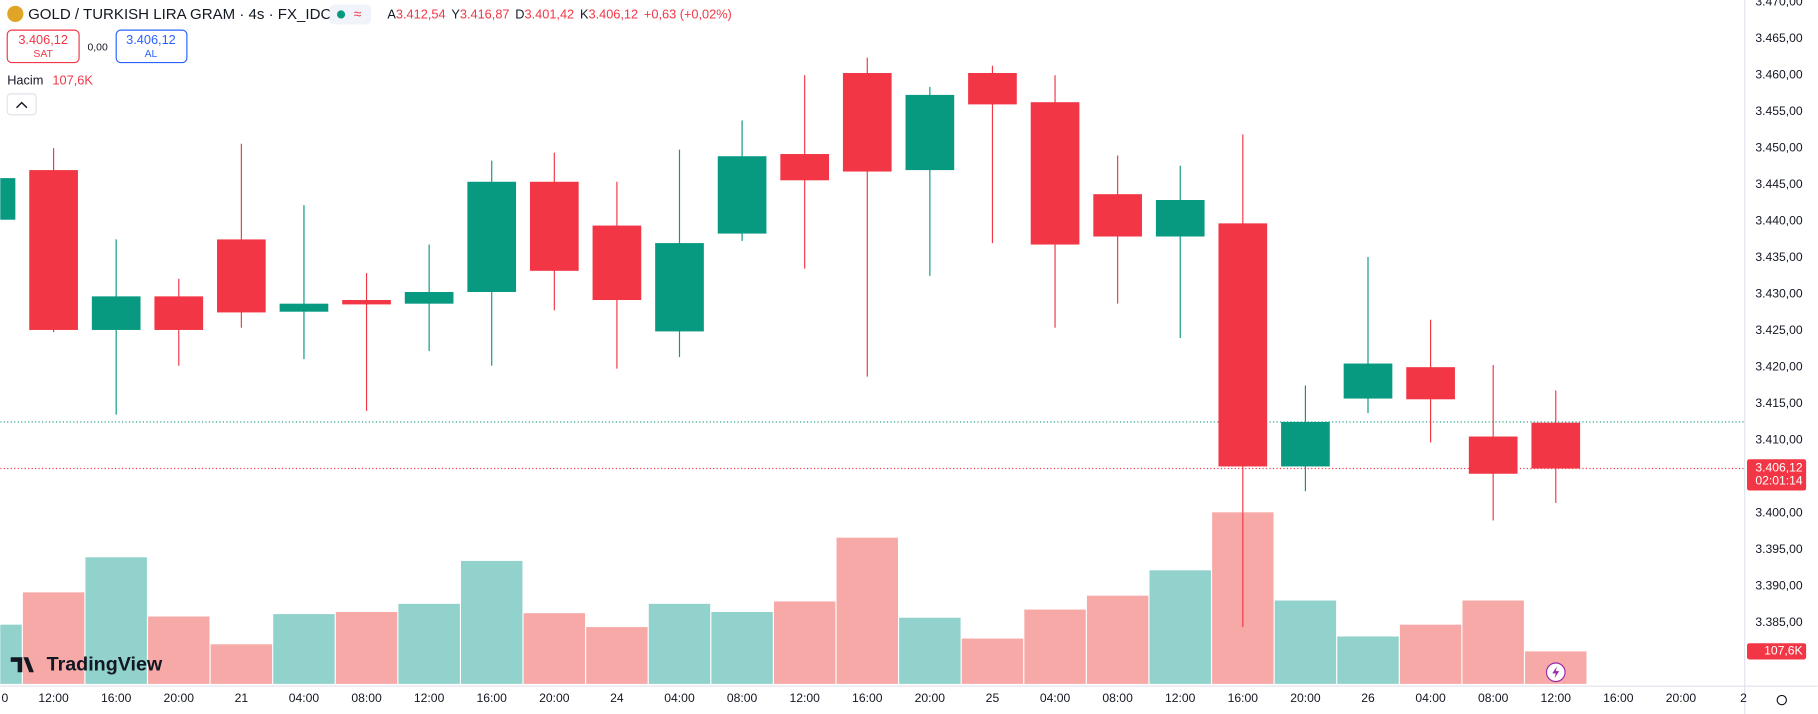 The image size is (1818, 714). I want to click on ohlc-key: K, so click(584, 13).